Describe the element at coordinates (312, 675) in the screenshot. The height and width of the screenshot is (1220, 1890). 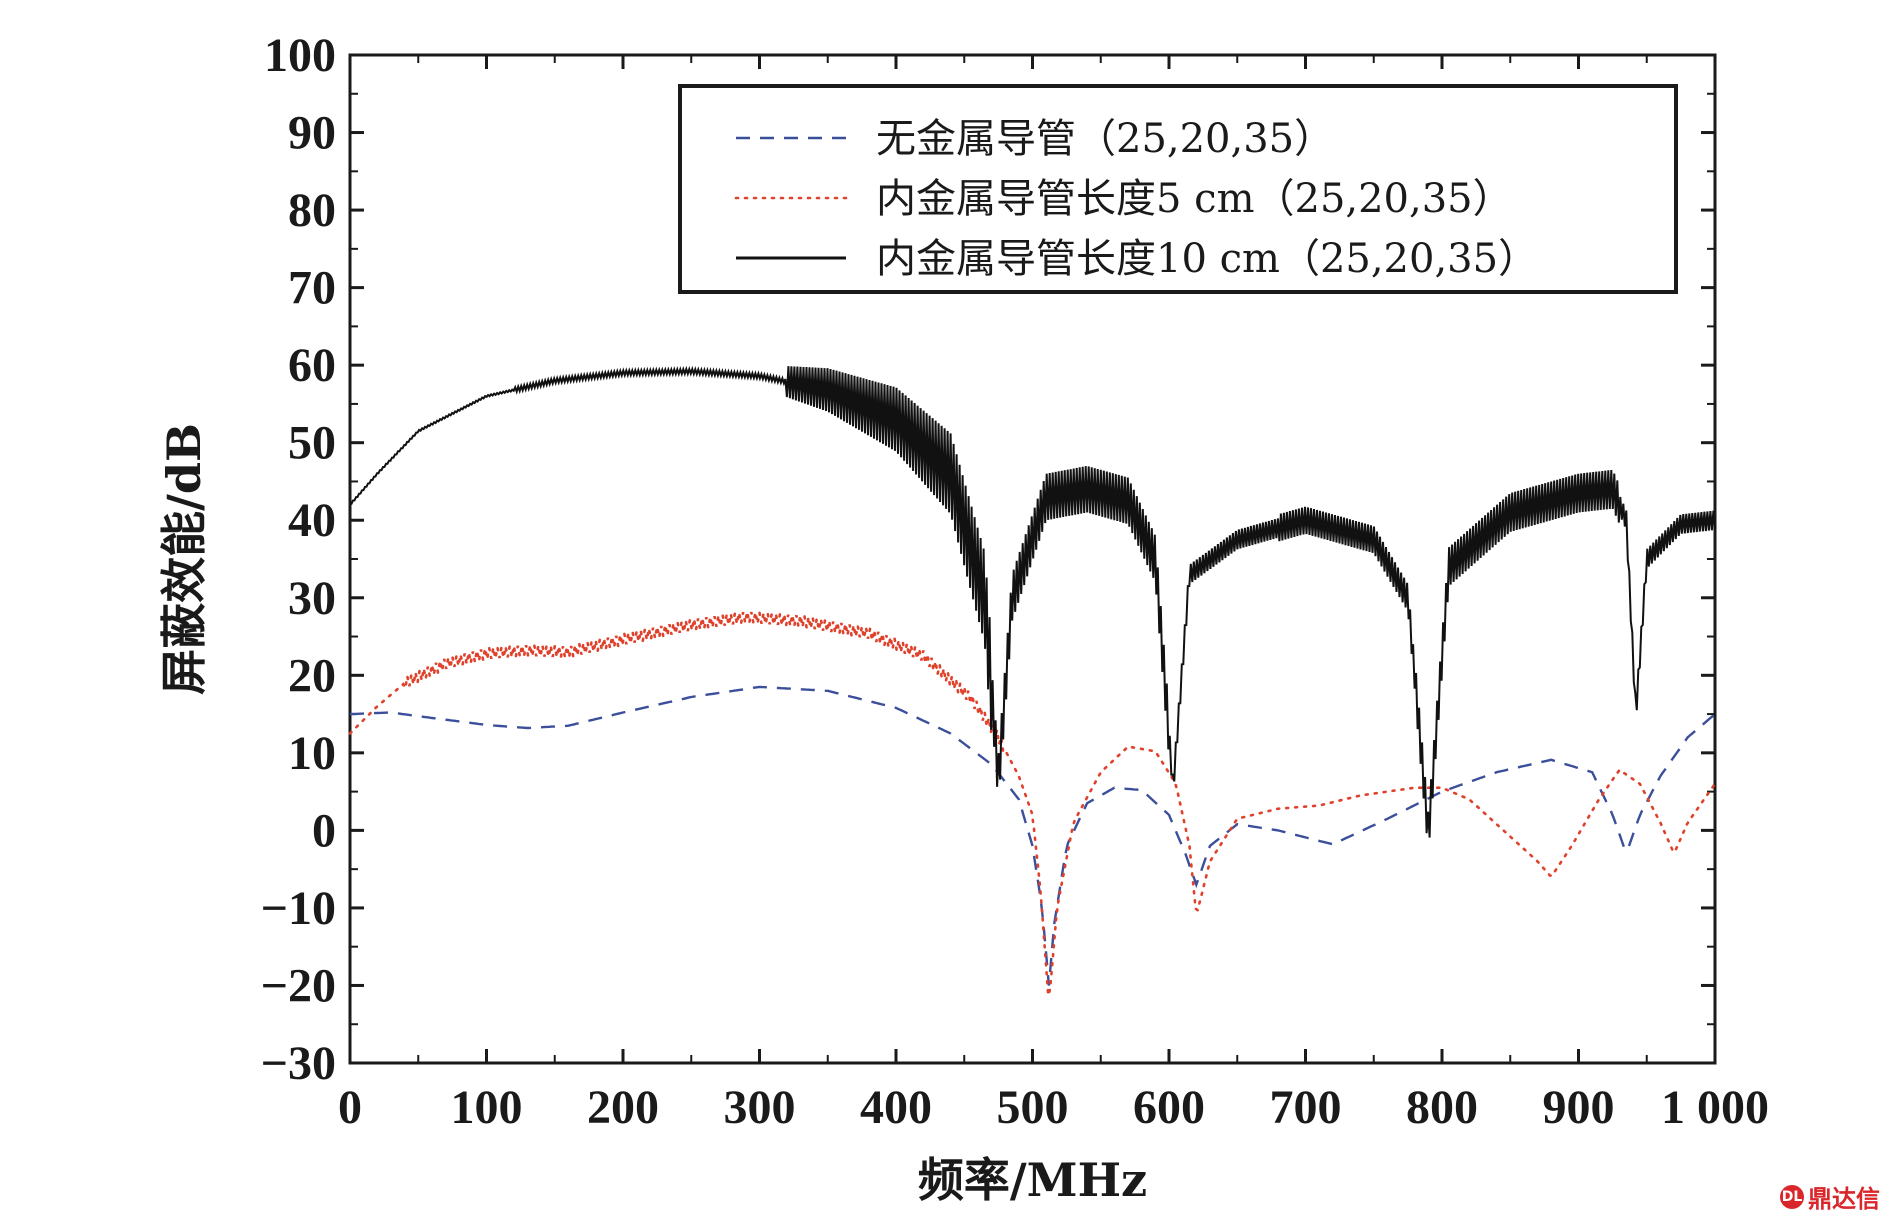
I see `y-tick-label: 20` at that location.